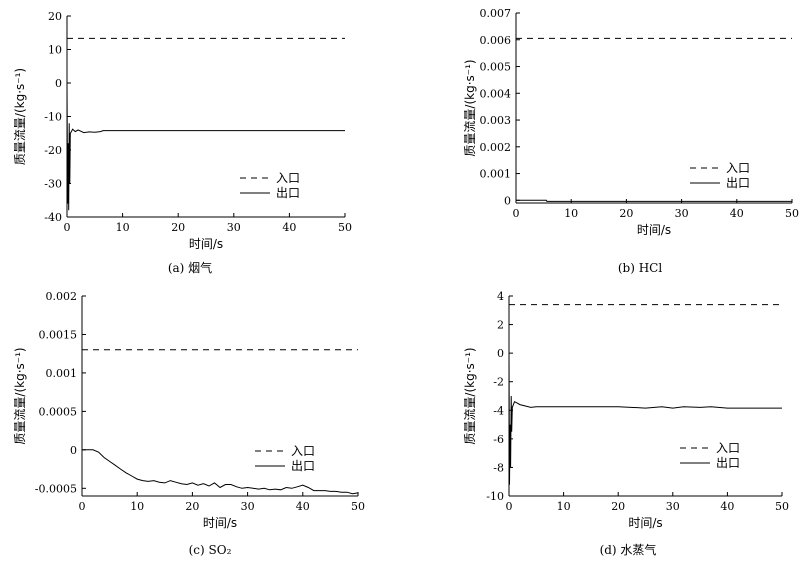 The width and height of the screenshot is (806, 566). I want to click on y-tick-label: -0.0005, so click(56, 488).